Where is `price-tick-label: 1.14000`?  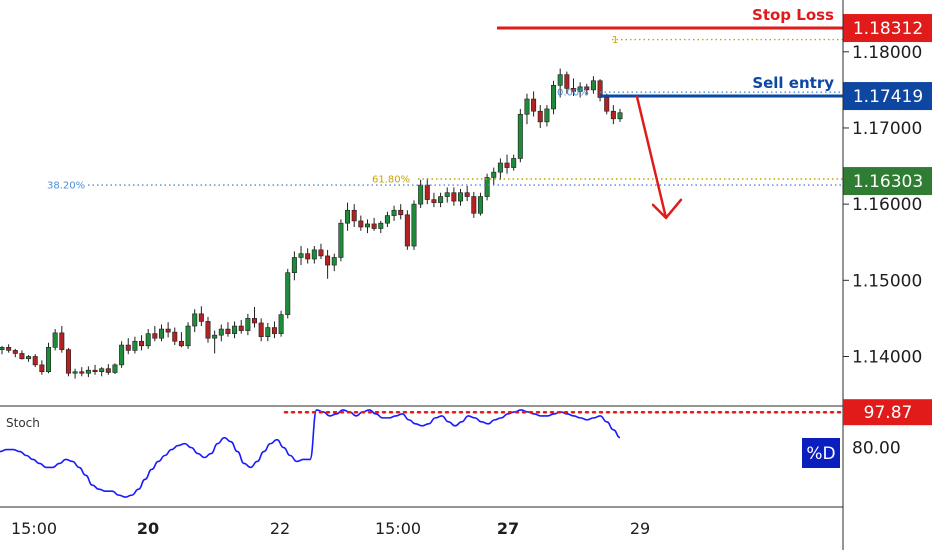 price-tick-label: 1.14000 is located at coordinates (887, 357).